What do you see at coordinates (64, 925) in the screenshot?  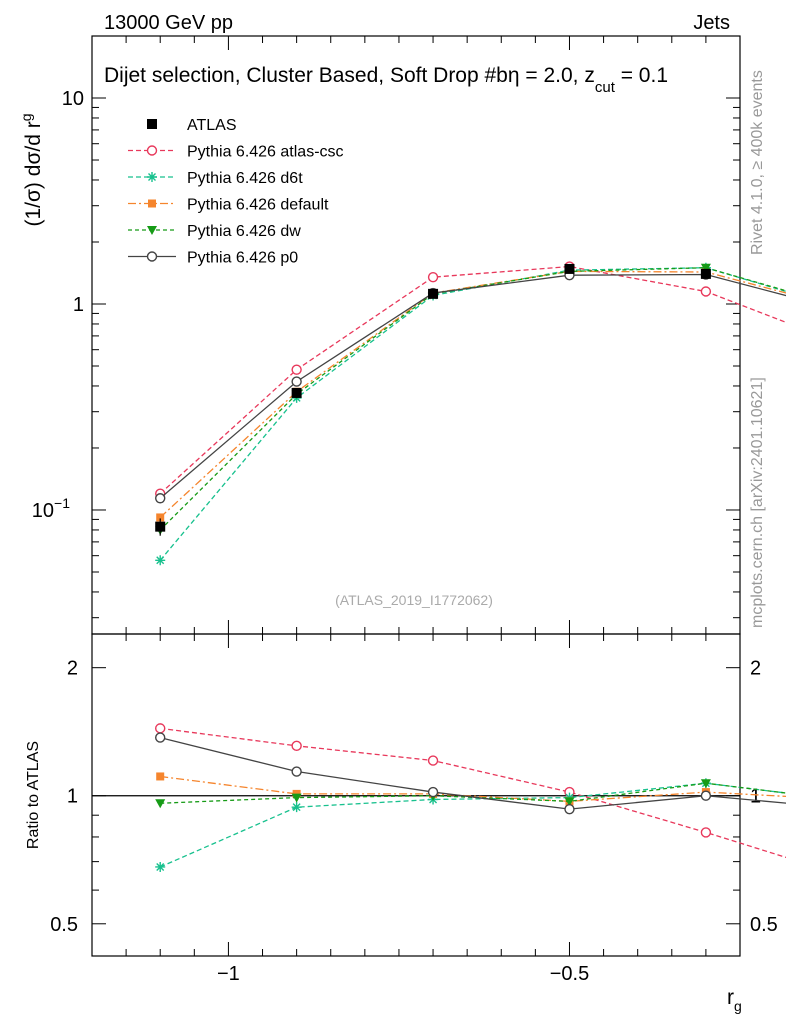 I see `ratio-ytick-label: 0.5` at bounding box center [64, 925].